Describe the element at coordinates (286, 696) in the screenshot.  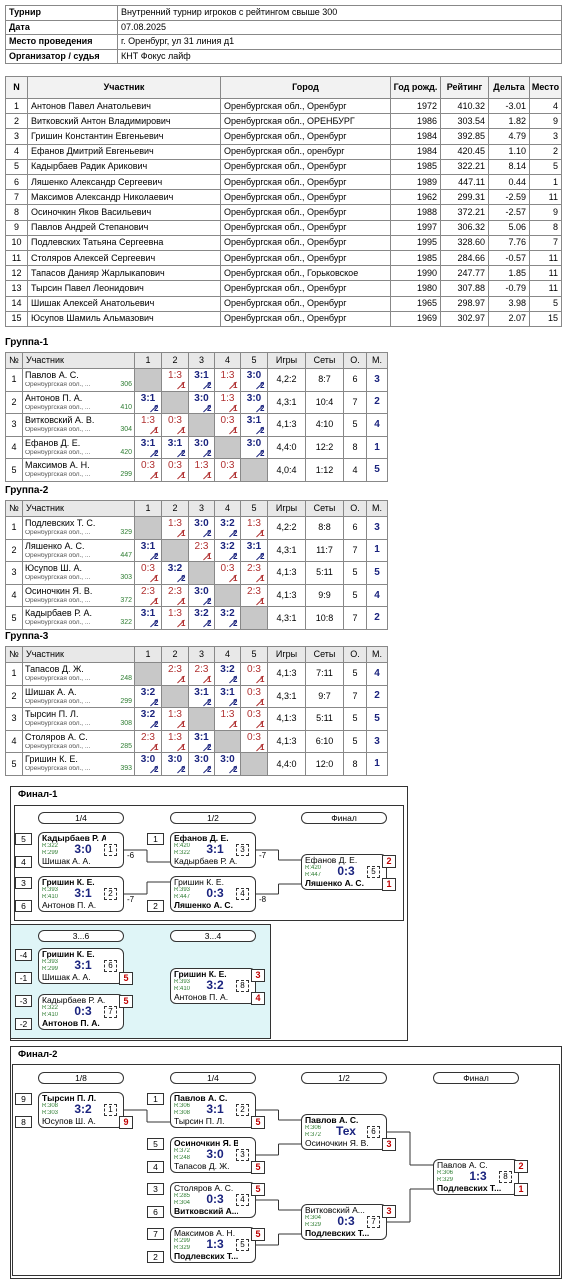
I see `group-games: 4,3:1` at that location.